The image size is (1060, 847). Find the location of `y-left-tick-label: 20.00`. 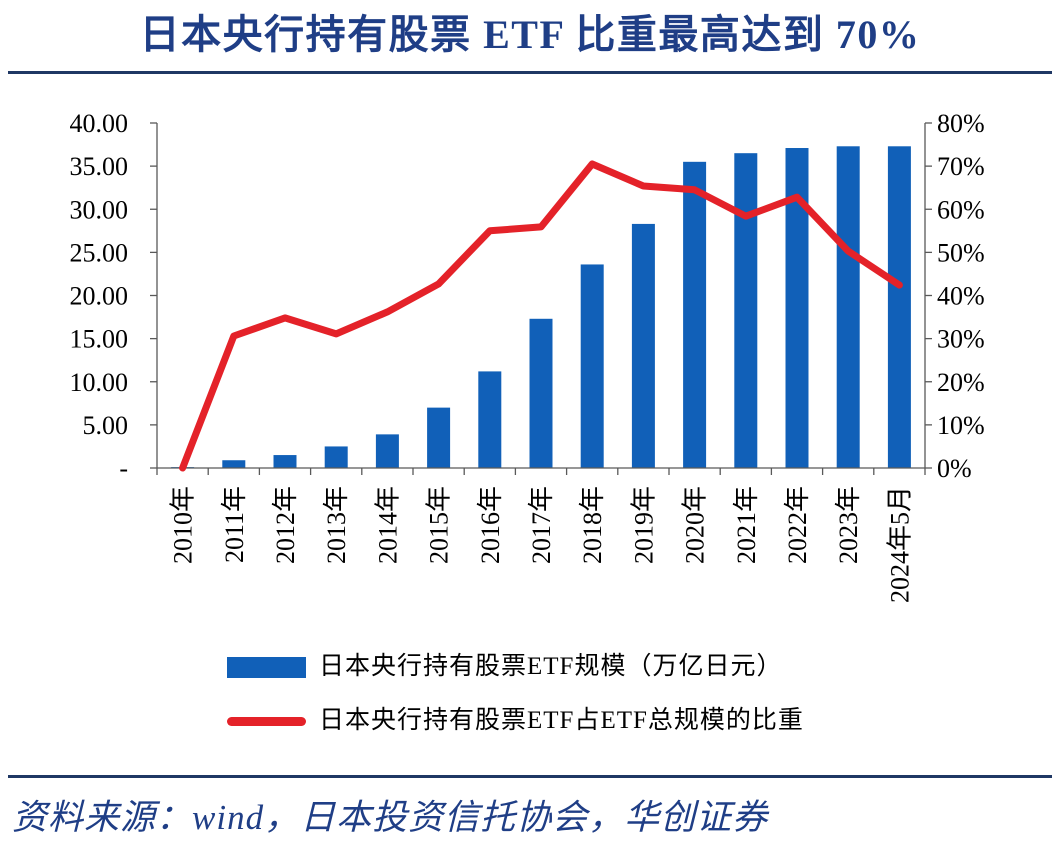

y-left-tick-label: 20.00 is located at coordinates (99, 296).